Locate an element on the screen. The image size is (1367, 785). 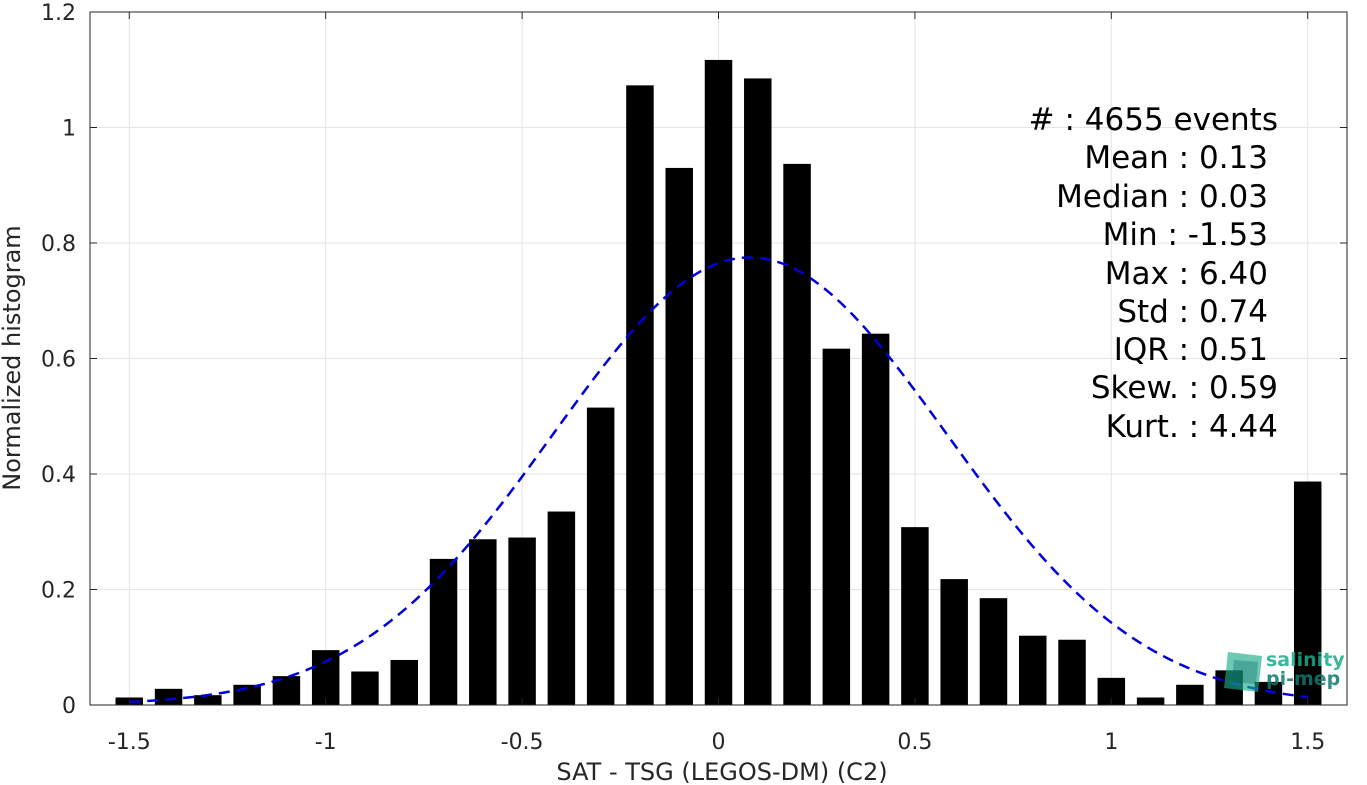
stat-skew: Skew. : 0.59 is located at coordinates (1184, 388).